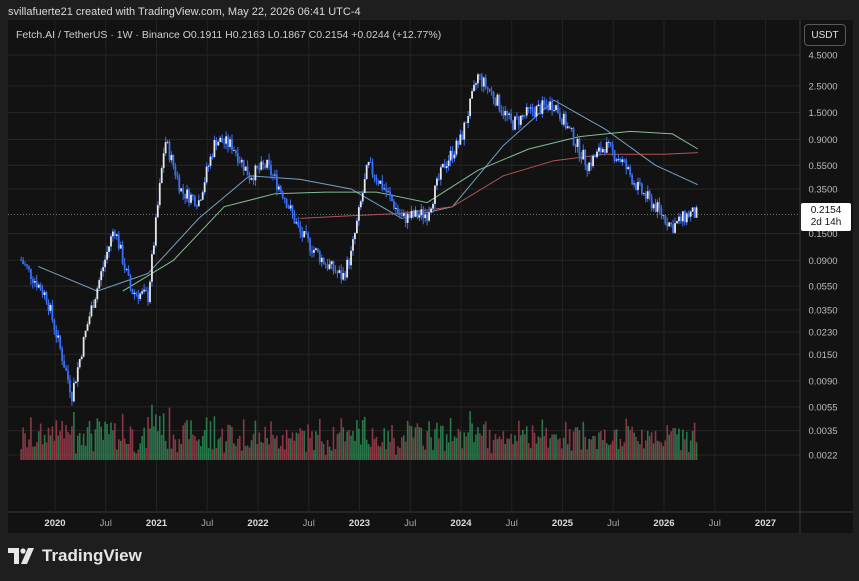 The width and height of the screenshot is (859, 581). Describe the element at coordinates (825, 35) in the screenshot. I see `currency-button: USDT` at that location.